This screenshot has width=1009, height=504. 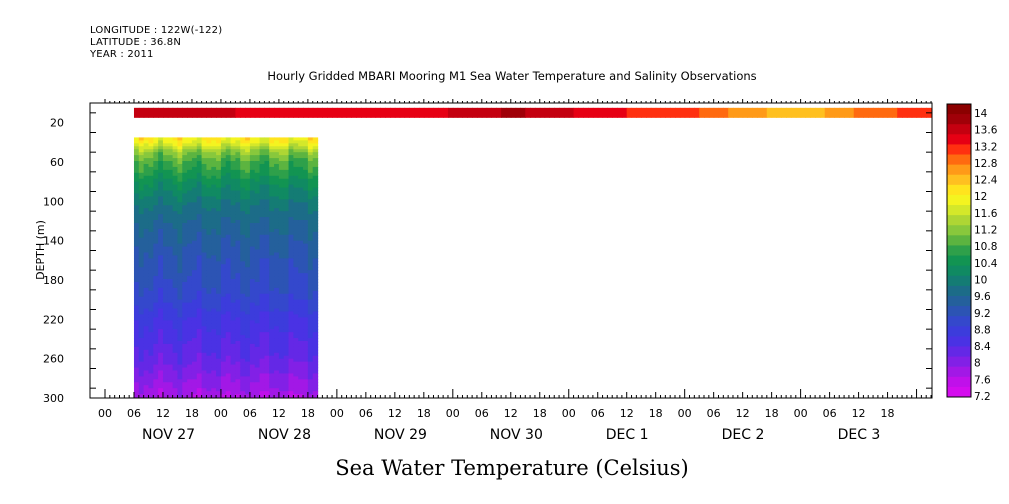 I want to click on x-hour-label: 18, so click(x=772, y=413).